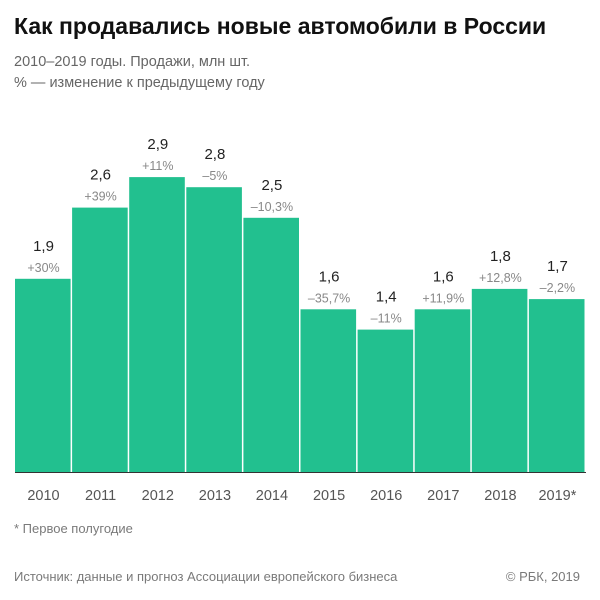 The image size is (600, 600). I want to click on bar-2019*, so click(556, 385).